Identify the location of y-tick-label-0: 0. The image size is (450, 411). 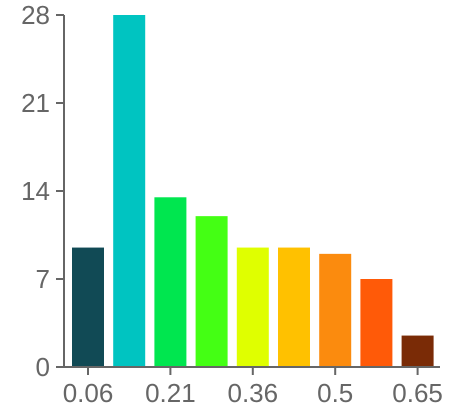
(43, 367).